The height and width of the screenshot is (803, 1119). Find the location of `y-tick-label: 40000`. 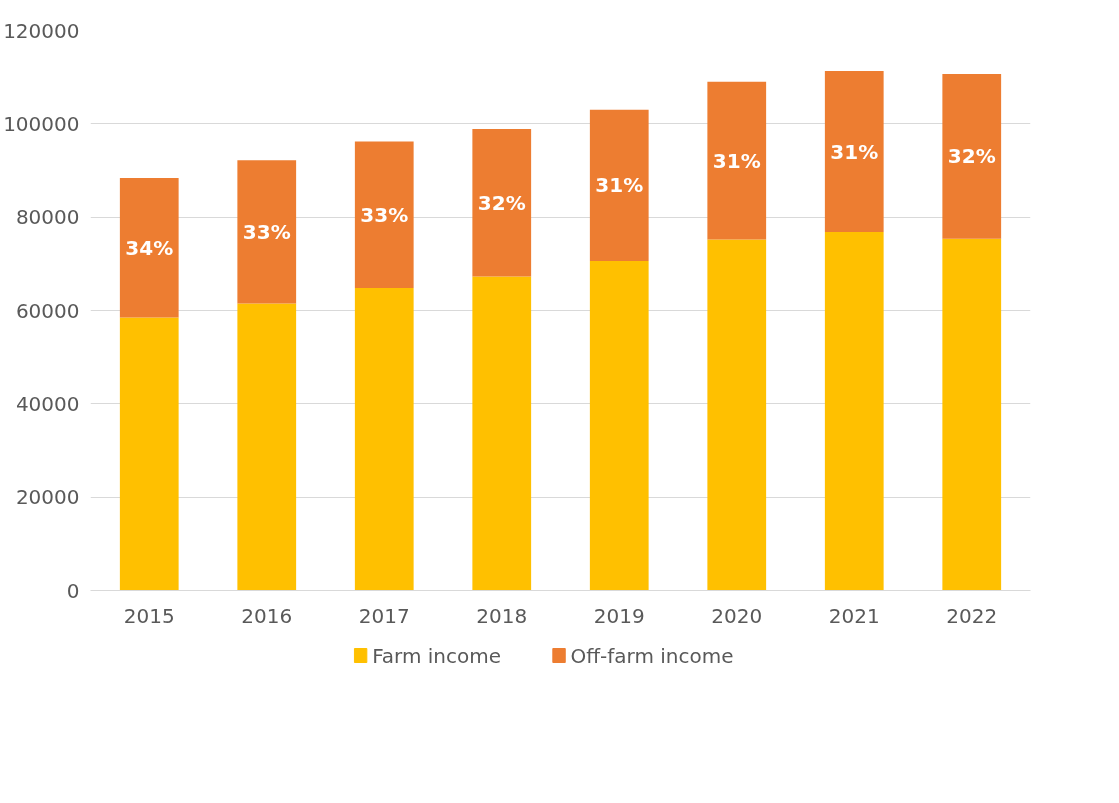

y-tick-label: 40000 is located at coordinates (47, 403).